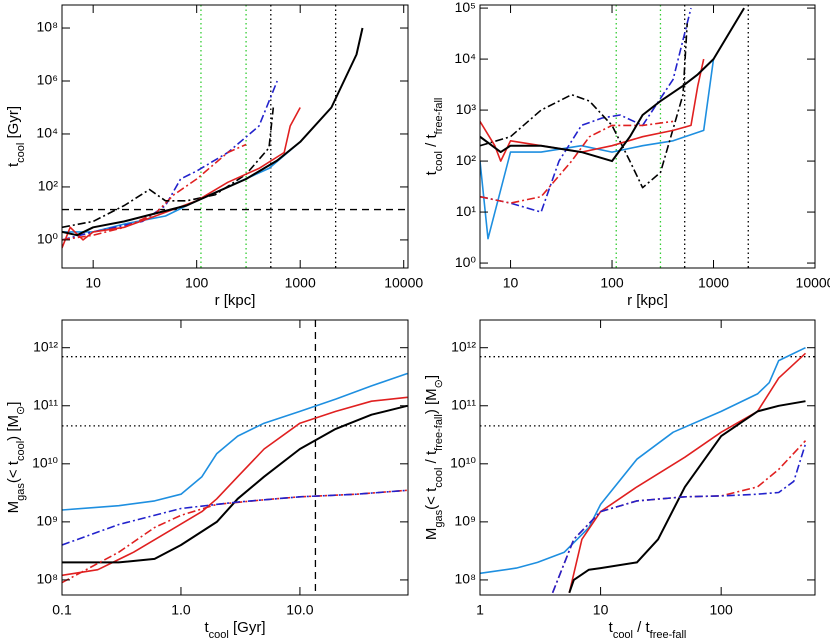 The image size is (830, 638). I want to click on plot-area, so click(614, 136).